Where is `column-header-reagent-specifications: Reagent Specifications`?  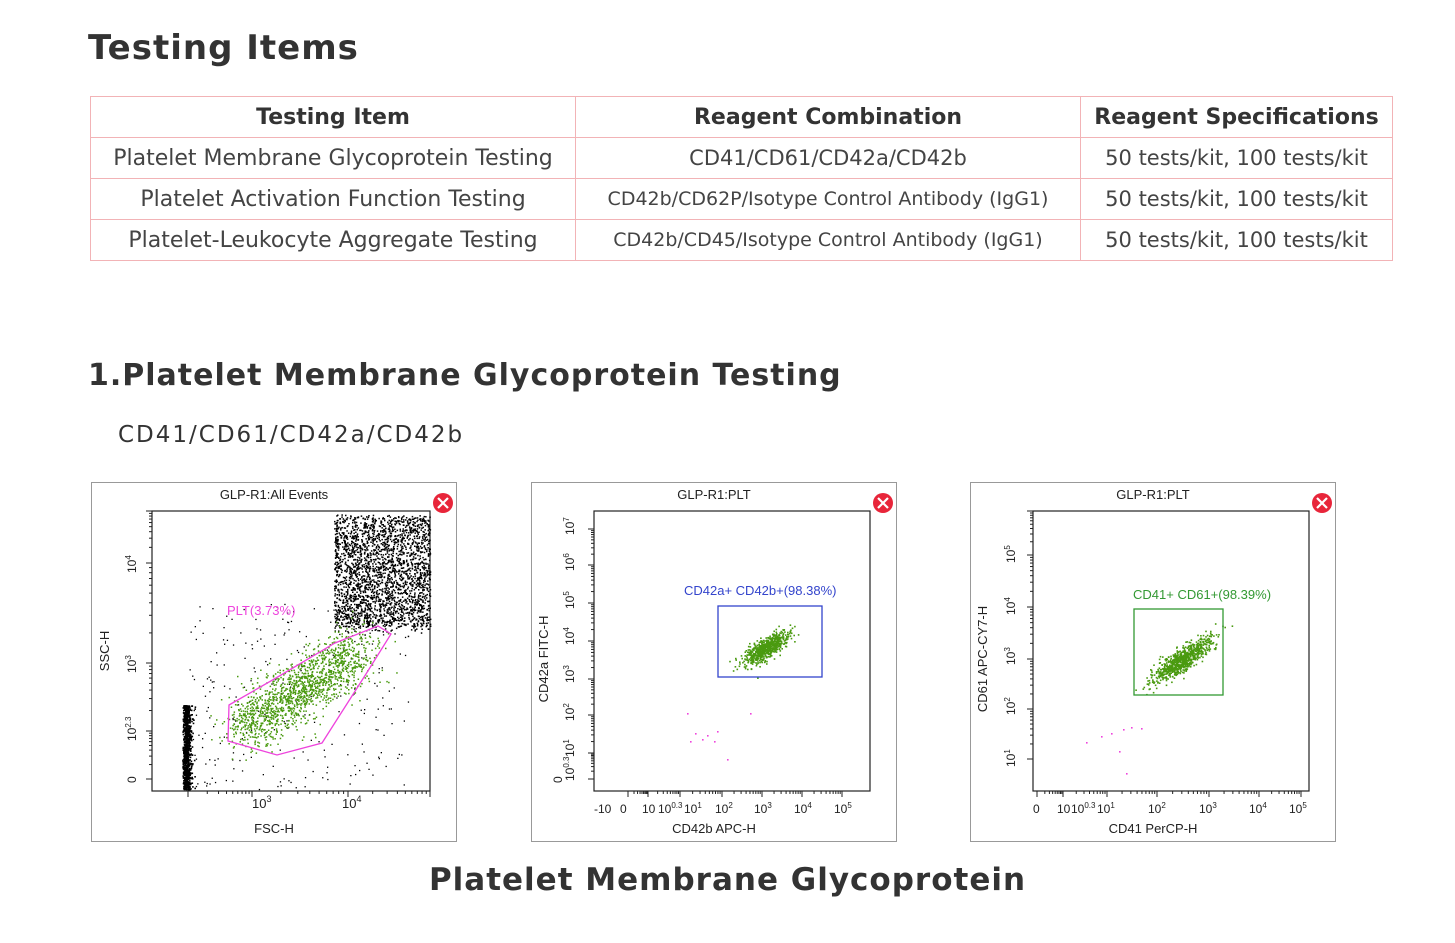 column-header-reagent-specifications: Reagent Specifications is located at coordinates (1236, 117).